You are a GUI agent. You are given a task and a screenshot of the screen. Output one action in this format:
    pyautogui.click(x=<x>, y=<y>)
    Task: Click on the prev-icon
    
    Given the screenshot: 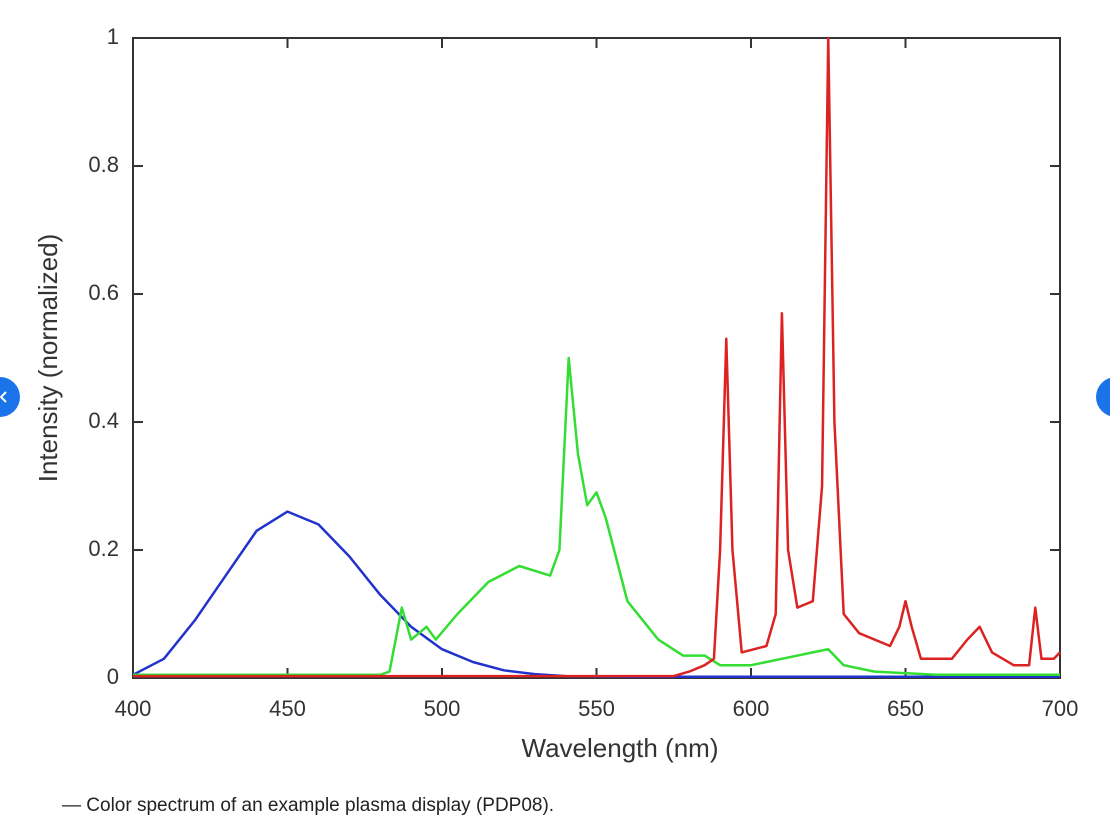 What is the action you would take?
    pyautogui.click(x=3, y=397)
    